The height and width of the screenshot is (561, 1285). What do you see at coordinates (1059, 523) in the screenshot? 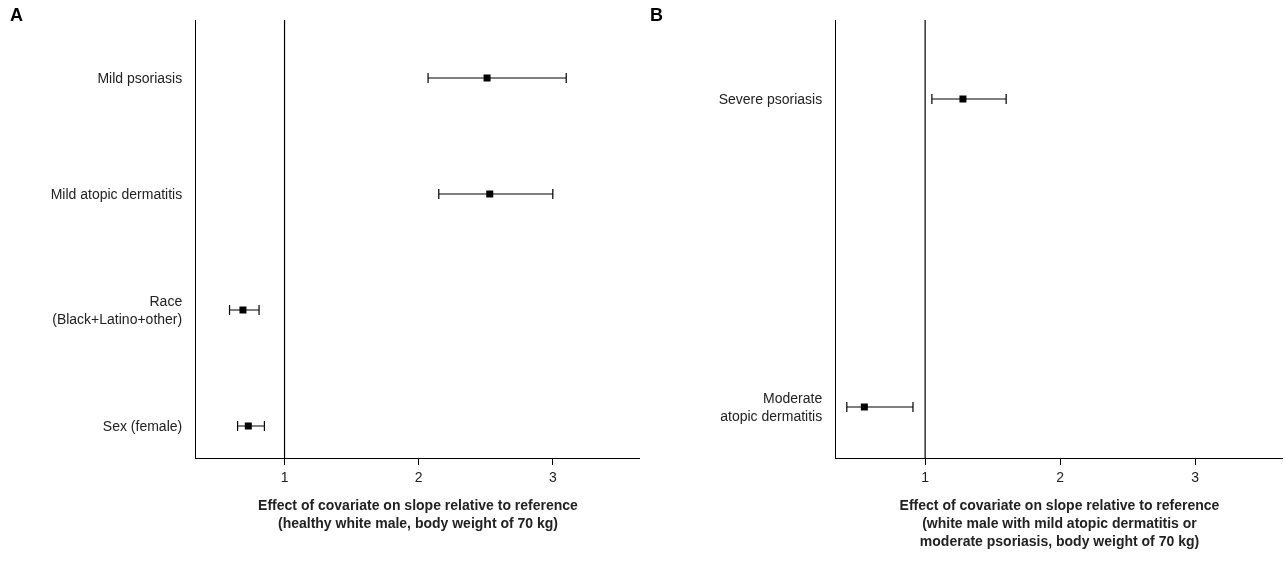
I see `x-axis-title: Effect of covariate on slope relative to reference (white male with mild atopic dermatitis or moderate psoriasis, body weight of 70 kg)` at bounding box center [1059, 523].